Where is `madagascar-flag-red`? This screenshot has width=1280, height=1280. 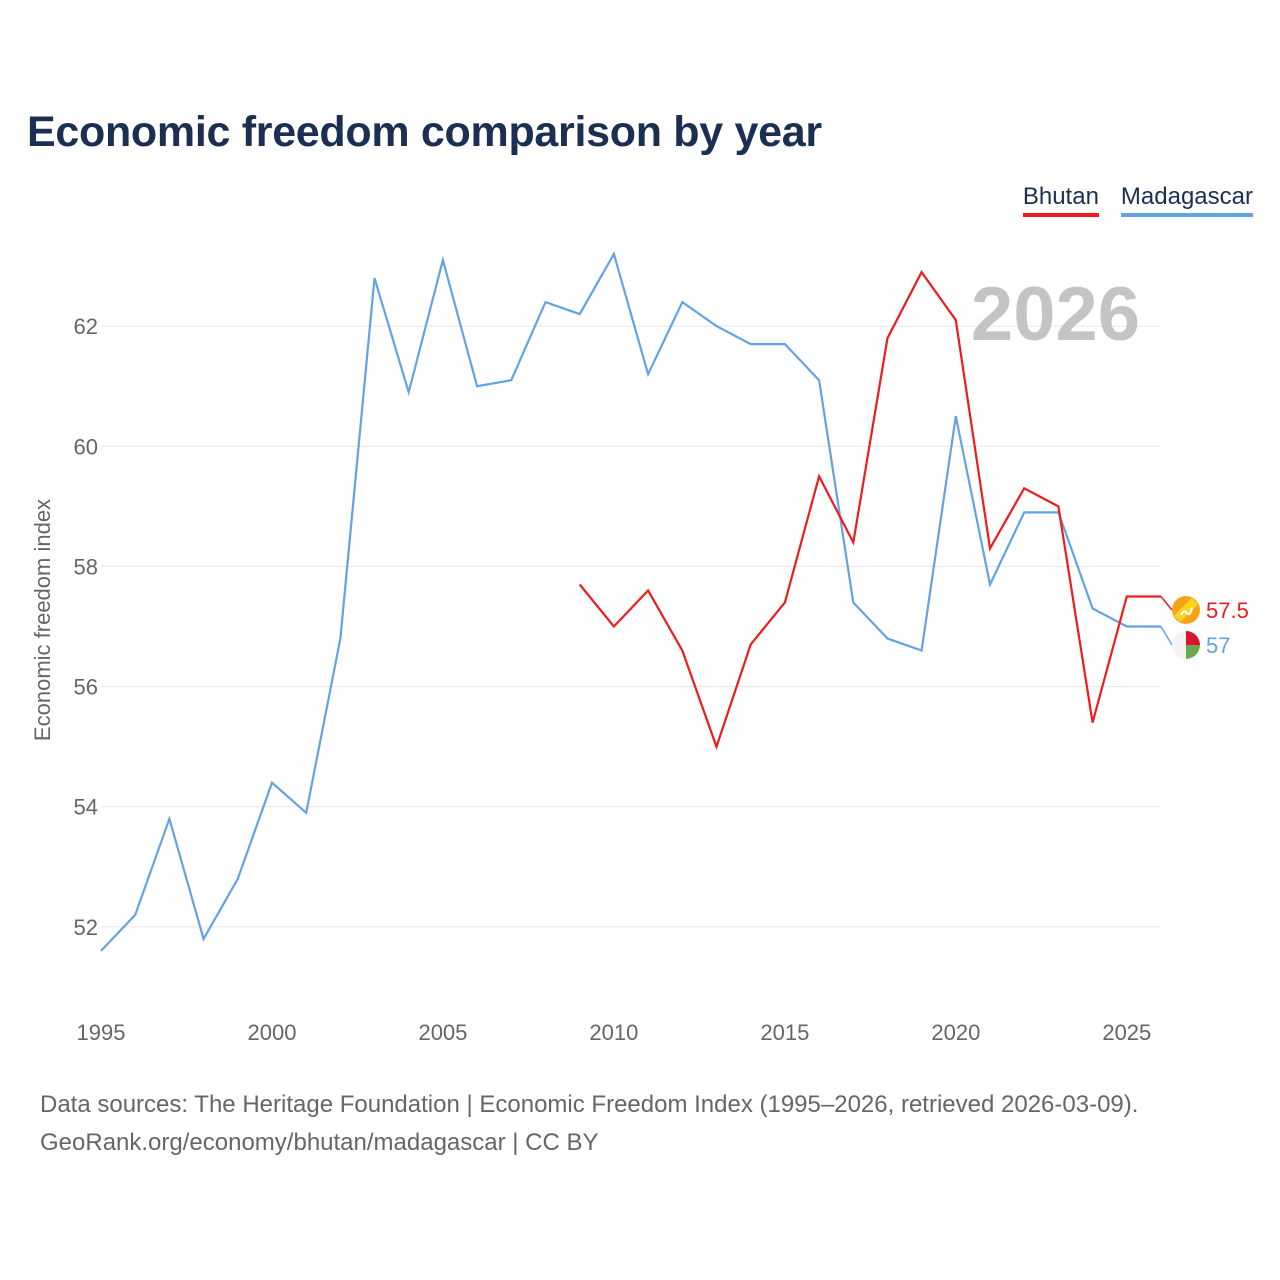
madagascar-flag-red is located at coordinates (1193, 638).